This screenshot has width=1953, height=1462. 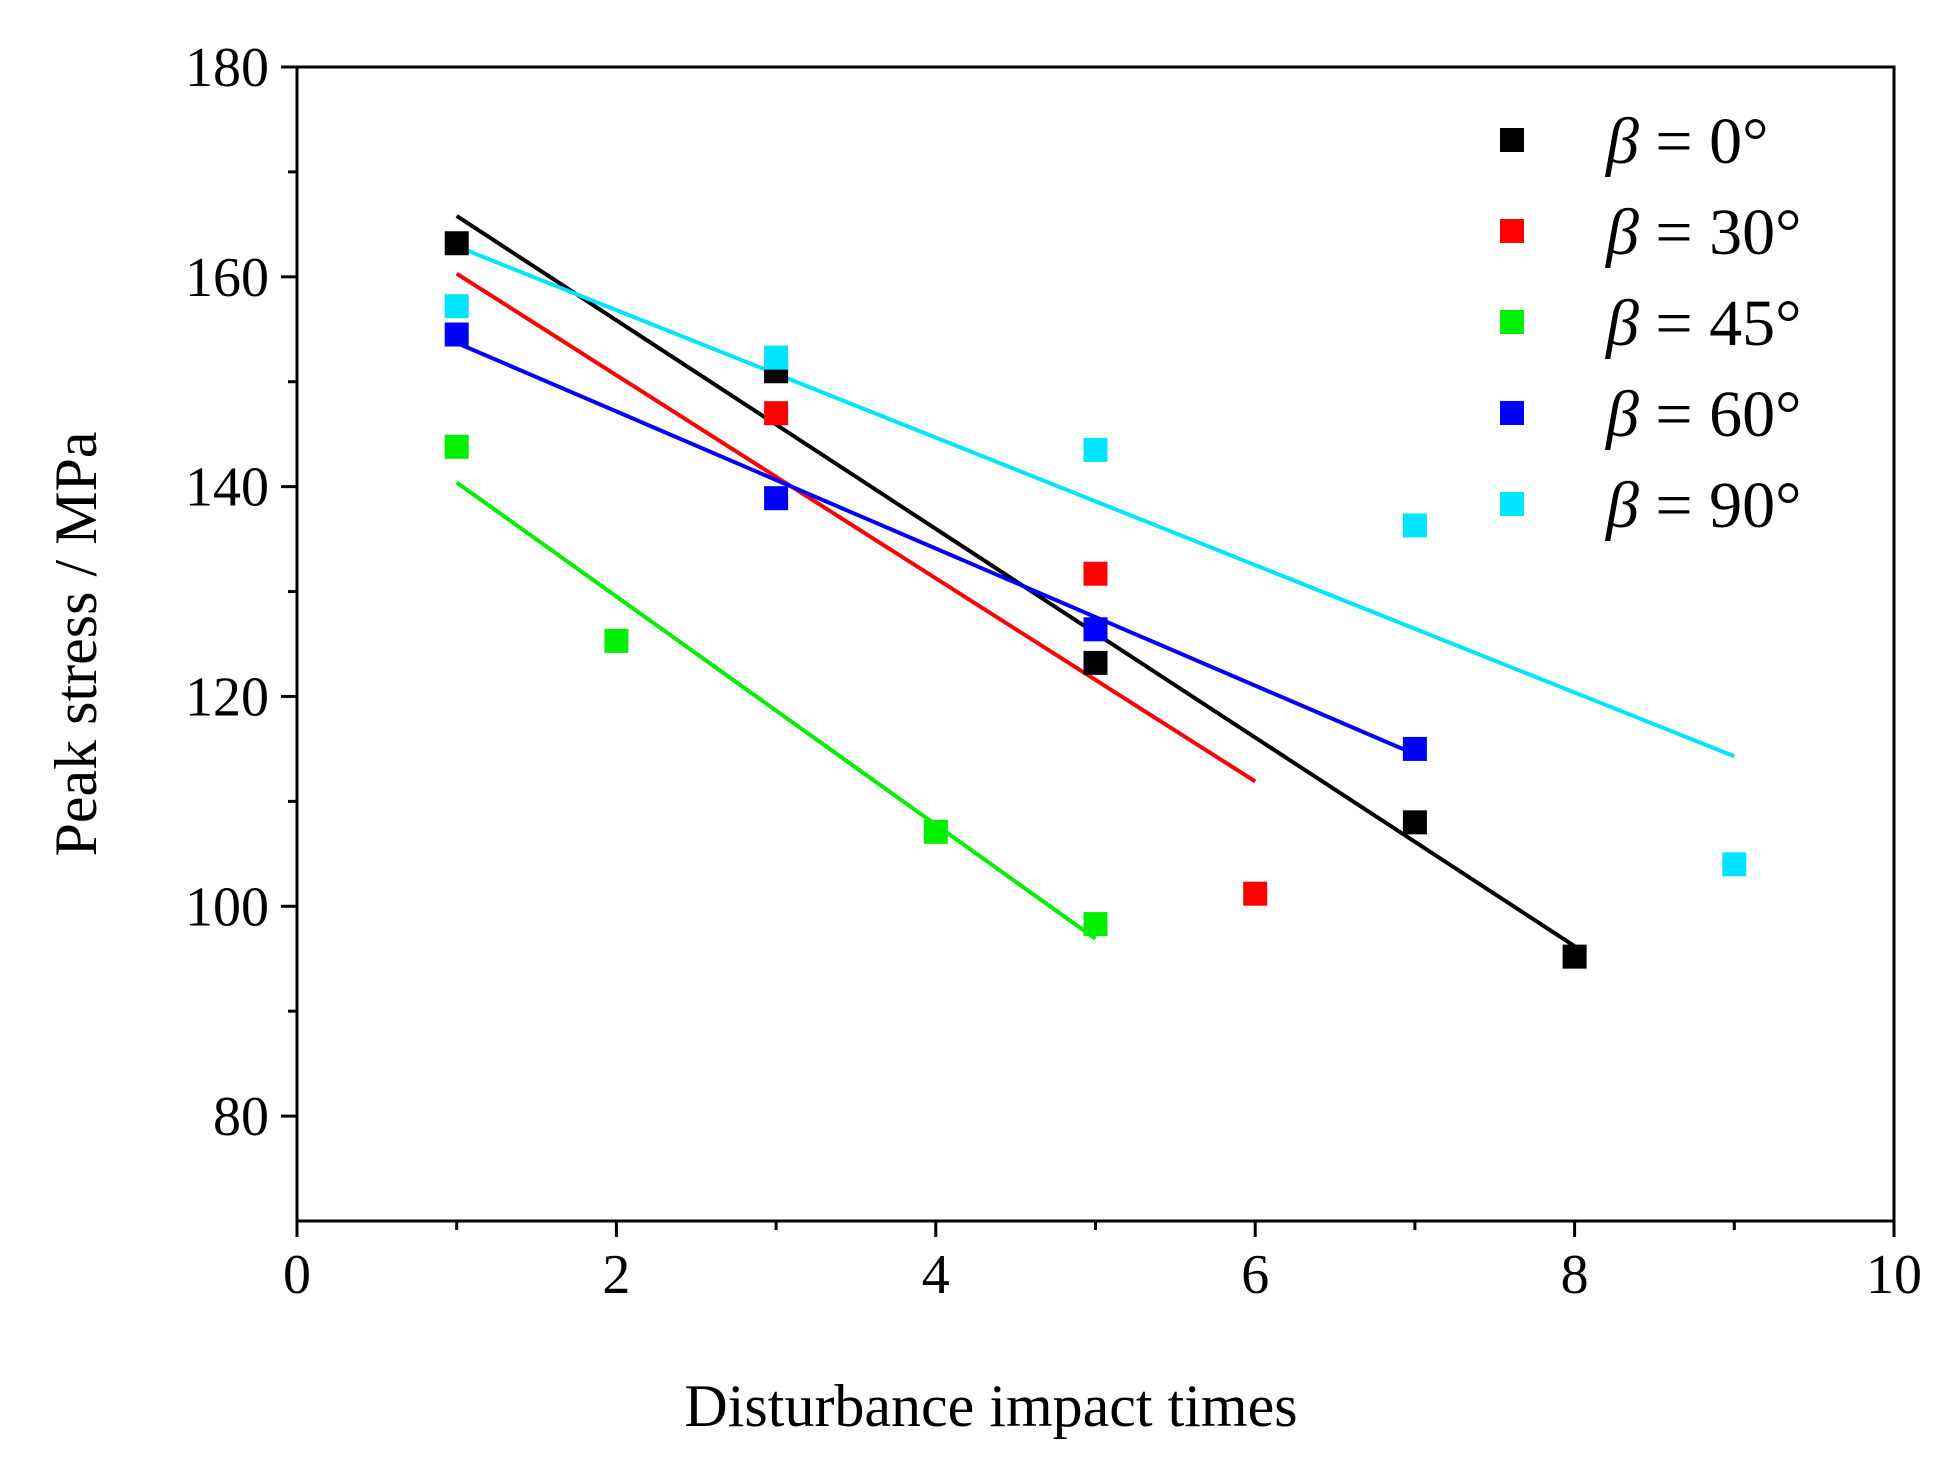 I want to click on x-tick-label: 0, so click(x=297, y=1275).